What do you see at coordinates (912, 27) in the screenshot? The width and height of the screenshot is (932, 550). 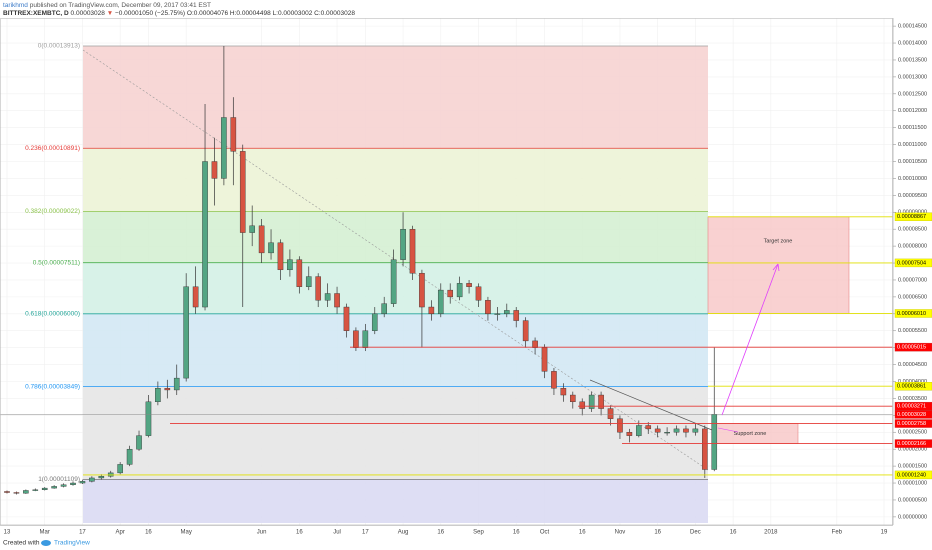 I see `y-tick-label: 0.00014500` at bounding box center [912, 27].